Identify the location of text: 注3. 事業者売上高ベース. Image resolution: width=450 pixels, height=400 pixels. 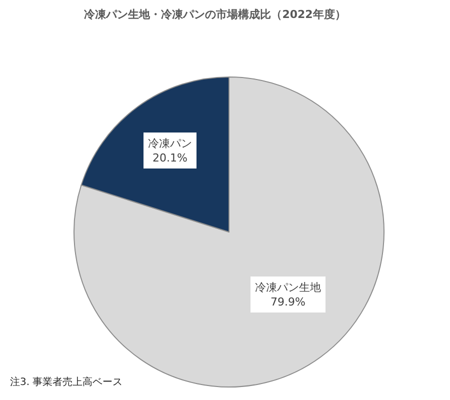
(66, 382).